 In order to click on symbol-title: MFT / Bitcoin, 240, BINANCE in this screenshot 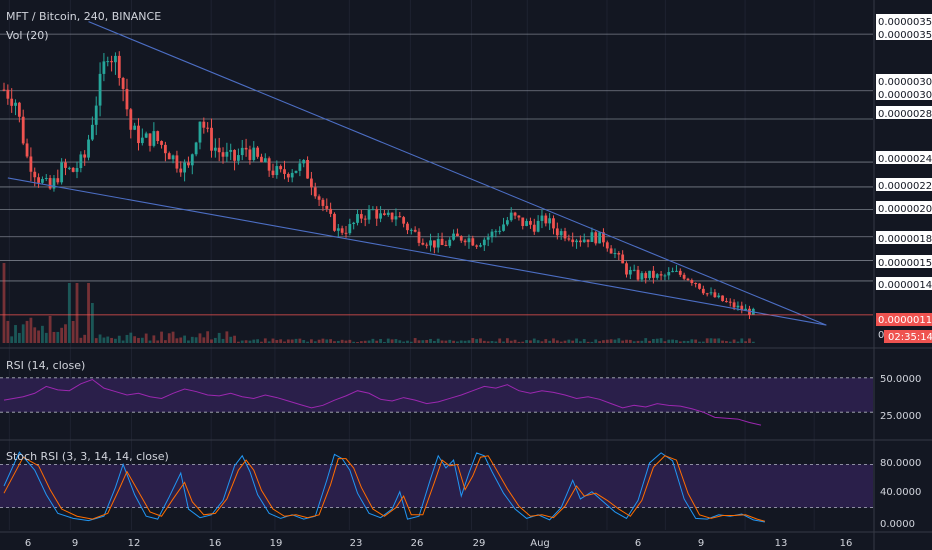, I will do `click(84, 16)`.